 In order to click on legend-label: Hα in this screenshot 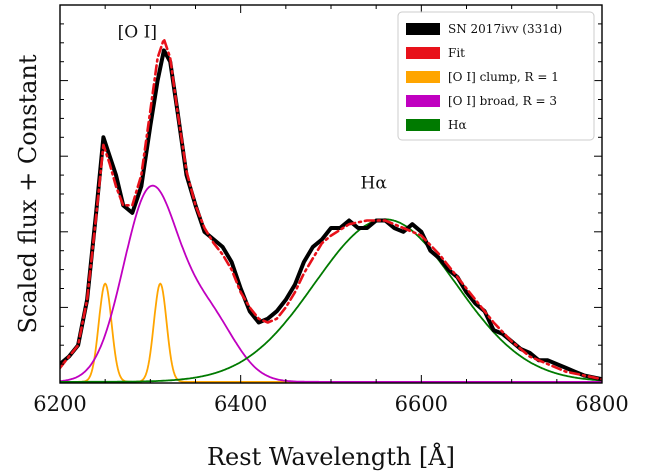, I will do `click(457, 125)`.